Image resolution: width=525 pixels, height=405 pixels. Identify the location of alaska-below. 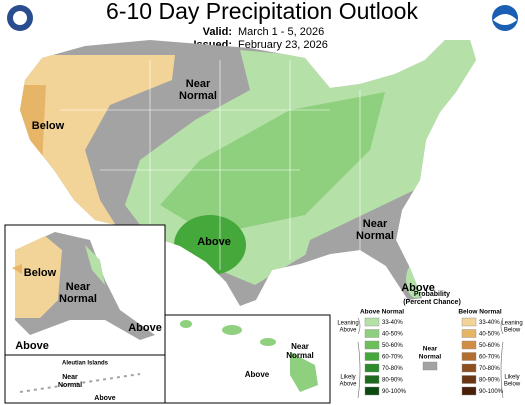
(38, 277).